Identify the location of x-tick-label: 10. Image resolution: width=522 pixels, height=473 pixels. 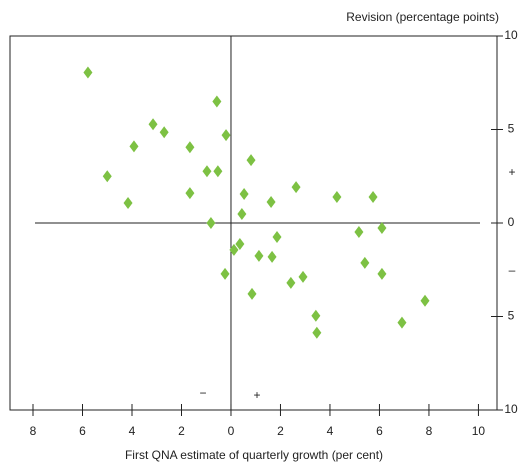
(479, 431).